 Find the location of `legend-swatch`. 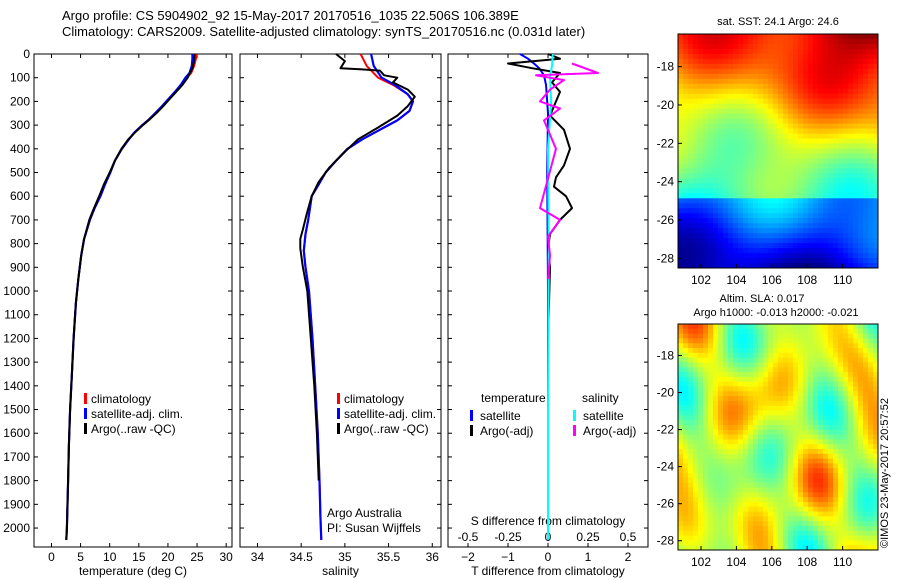

legend-swatch is located at coordinates (338, 413).